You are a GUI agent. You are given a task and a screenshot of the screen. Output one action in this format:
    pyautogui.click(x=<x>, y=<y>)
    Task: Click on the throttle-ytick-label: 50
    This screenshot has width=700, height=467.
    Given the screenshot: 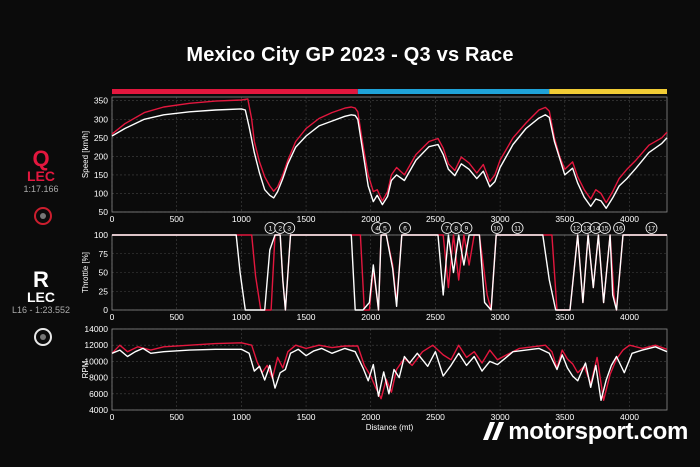 What is the action you would take?
    pyautogui.click(x=104, y=273)
    